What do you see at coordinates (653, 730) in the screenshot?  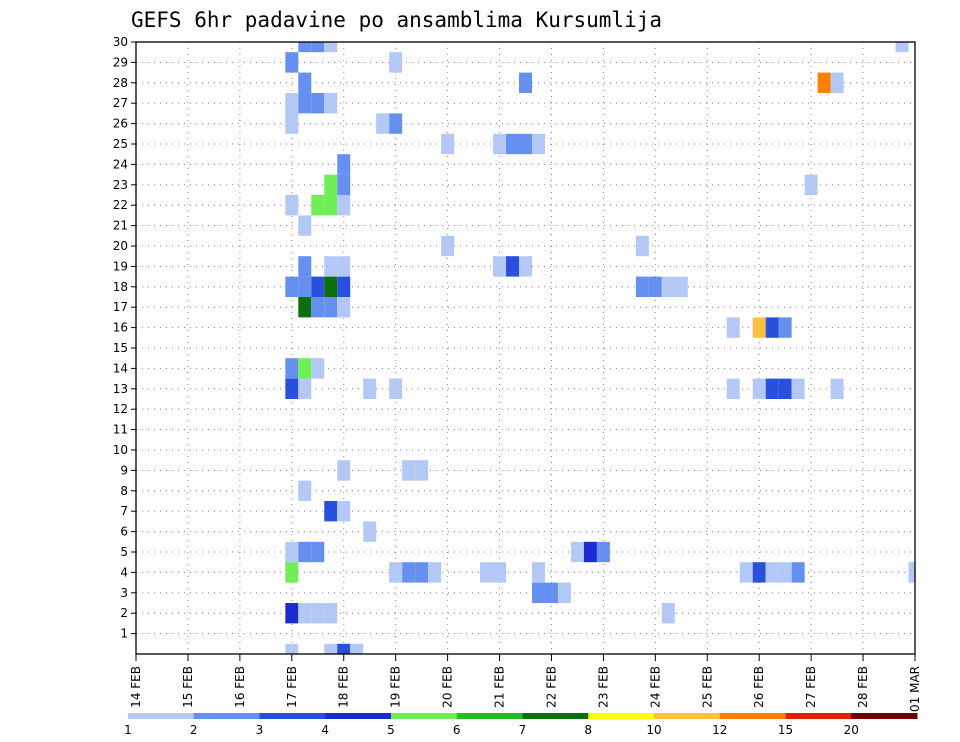 I see `legend-label: 10` at bounding box center [653, 730].